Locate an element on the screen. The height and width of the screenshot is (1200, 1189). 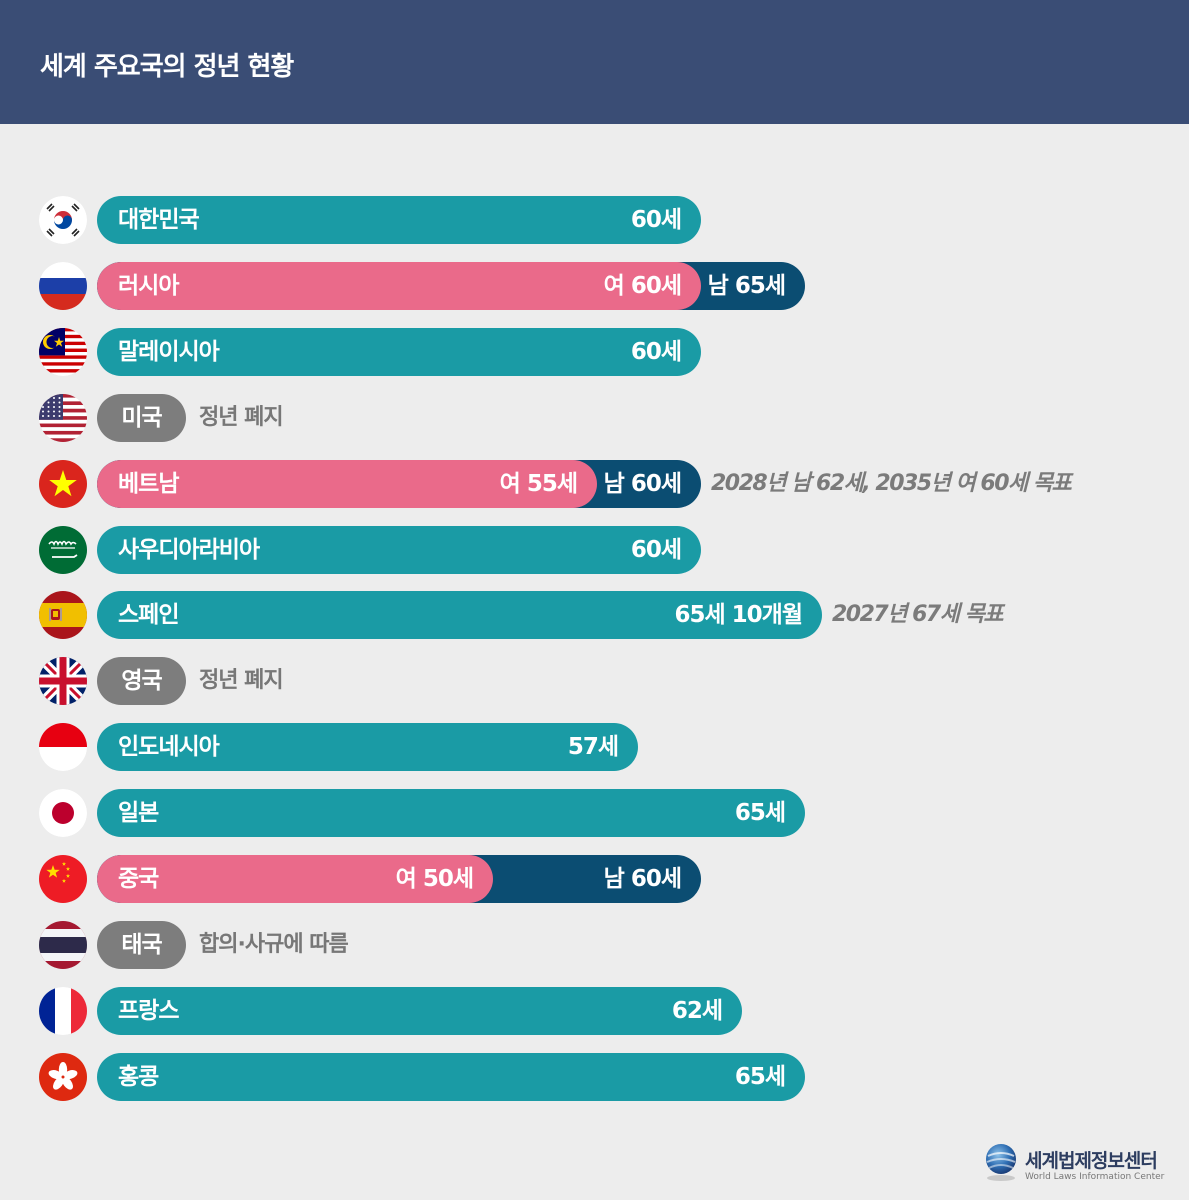
value-bar: 65세 10개월 스페인 is located at coordinates (459, 615).